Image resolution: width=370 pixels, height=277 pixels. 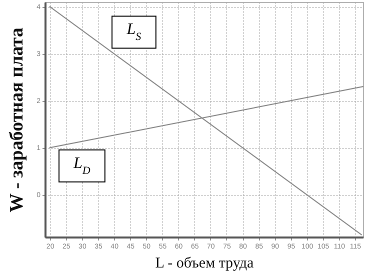 I want to click on y-axis-title: W - заработная плата, so click(x=17, y=119).